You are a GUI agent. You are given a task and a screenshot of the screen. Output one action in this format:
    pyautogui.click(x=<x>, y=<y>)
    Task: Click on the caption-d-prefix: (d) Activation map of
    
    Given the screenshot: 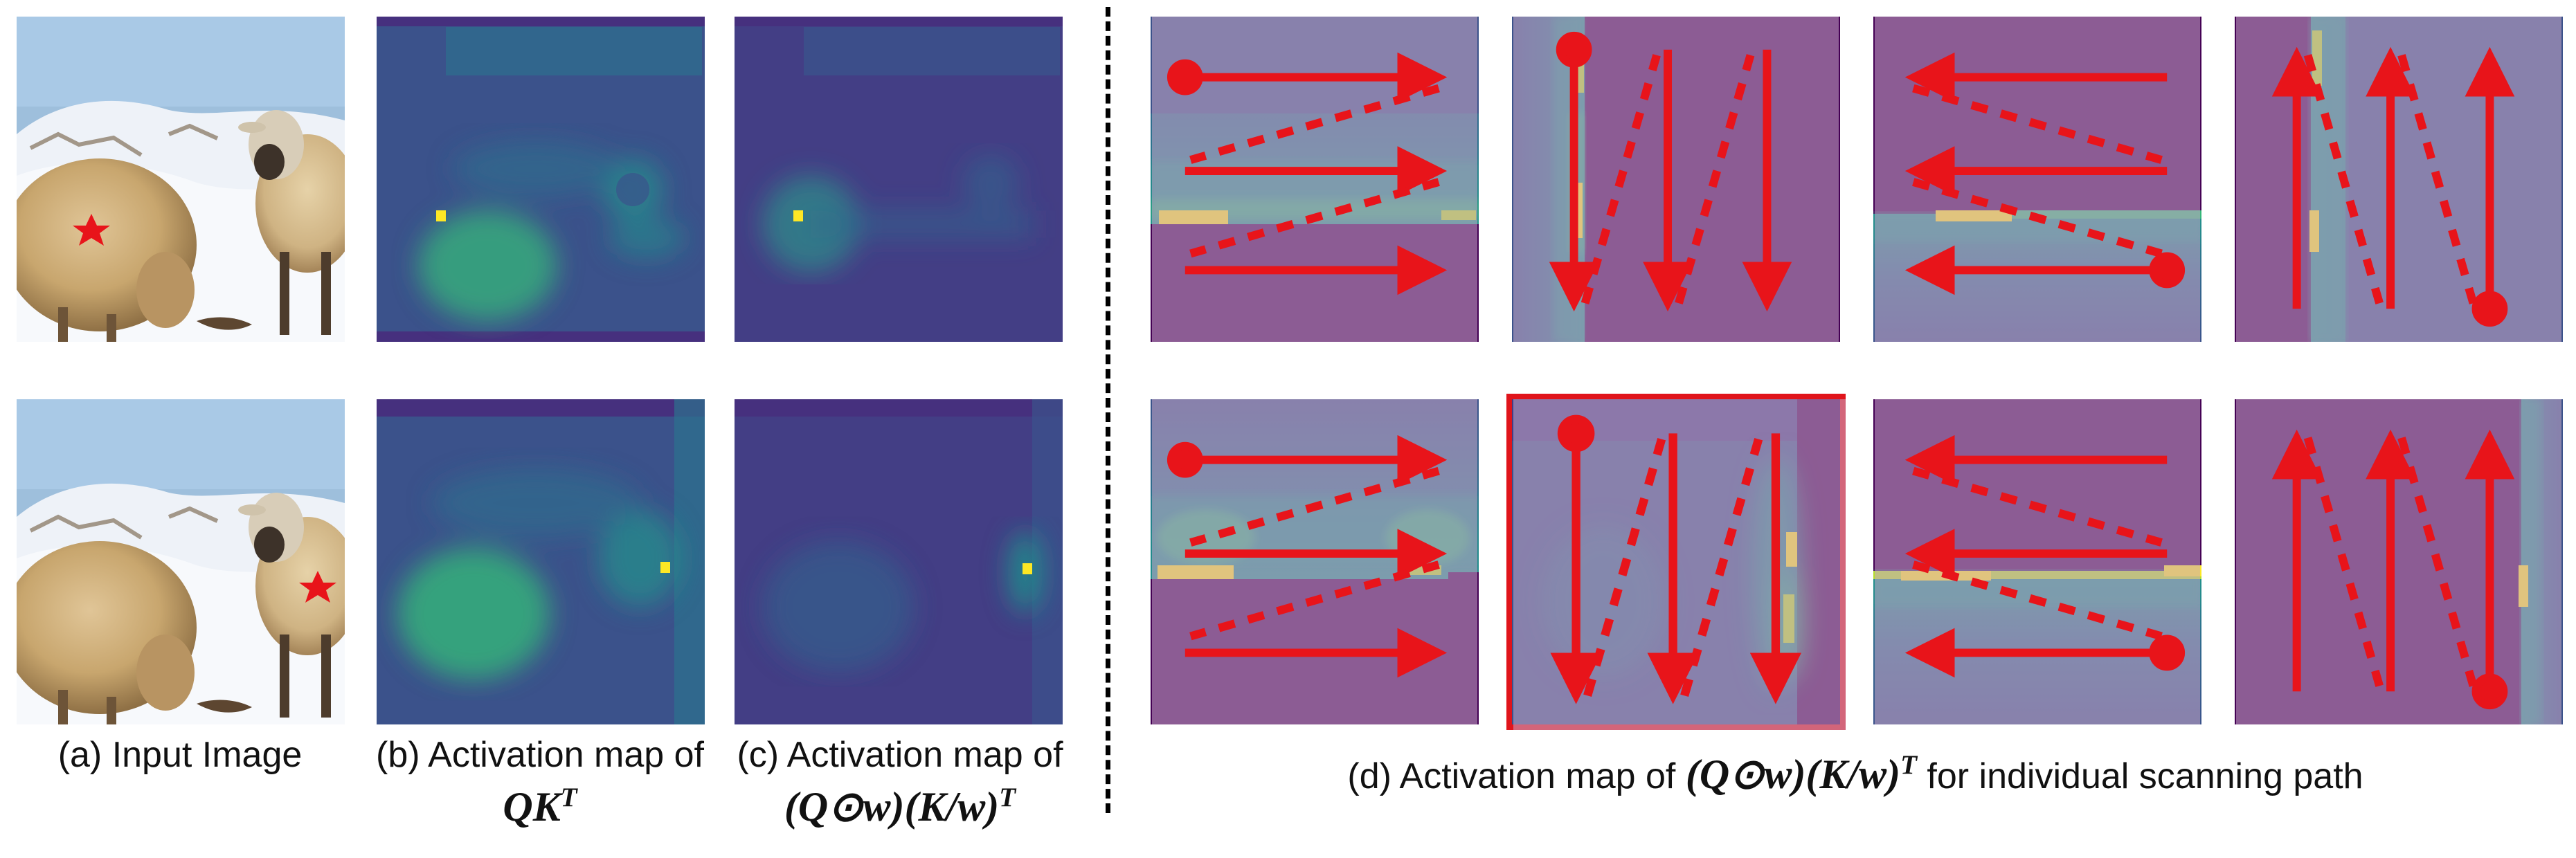 What is the action you would take?
    pyautogui.click(x=1511, y=776)
    